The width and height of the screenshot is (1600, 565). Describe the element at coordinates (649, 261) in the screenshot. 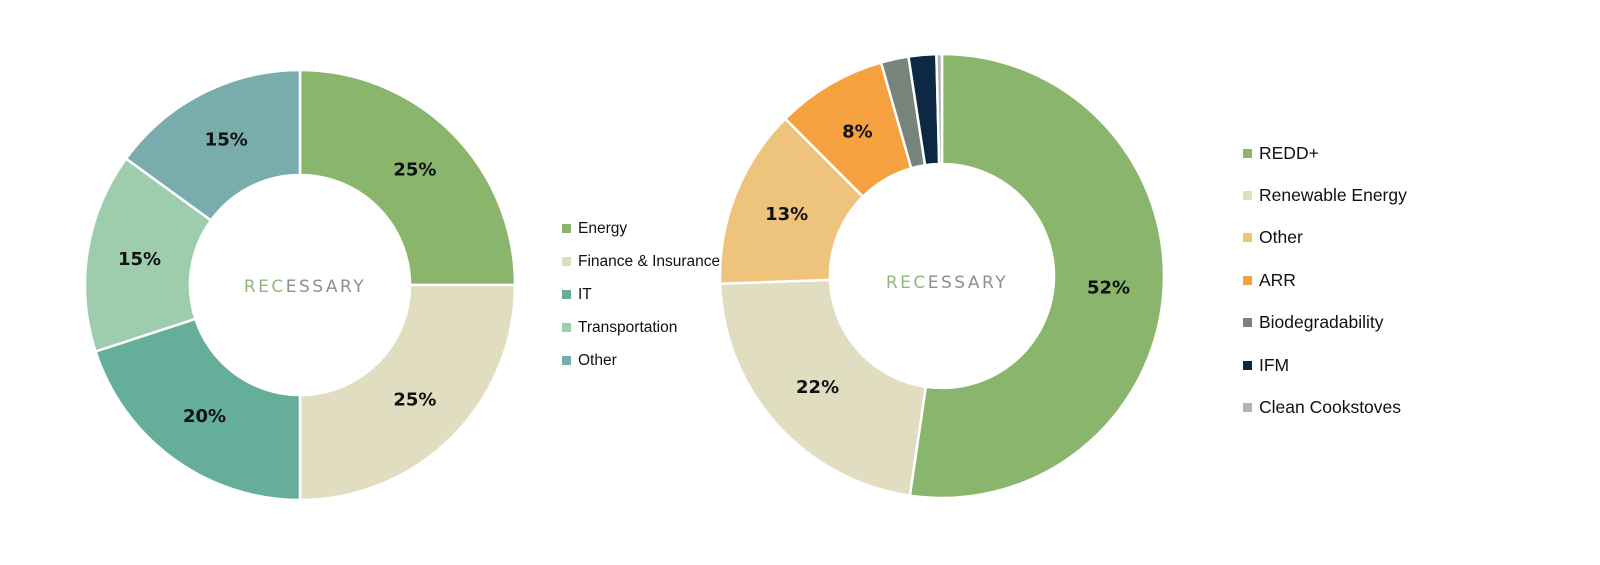

I see `legend-label: Finance & Insurance` at that location.